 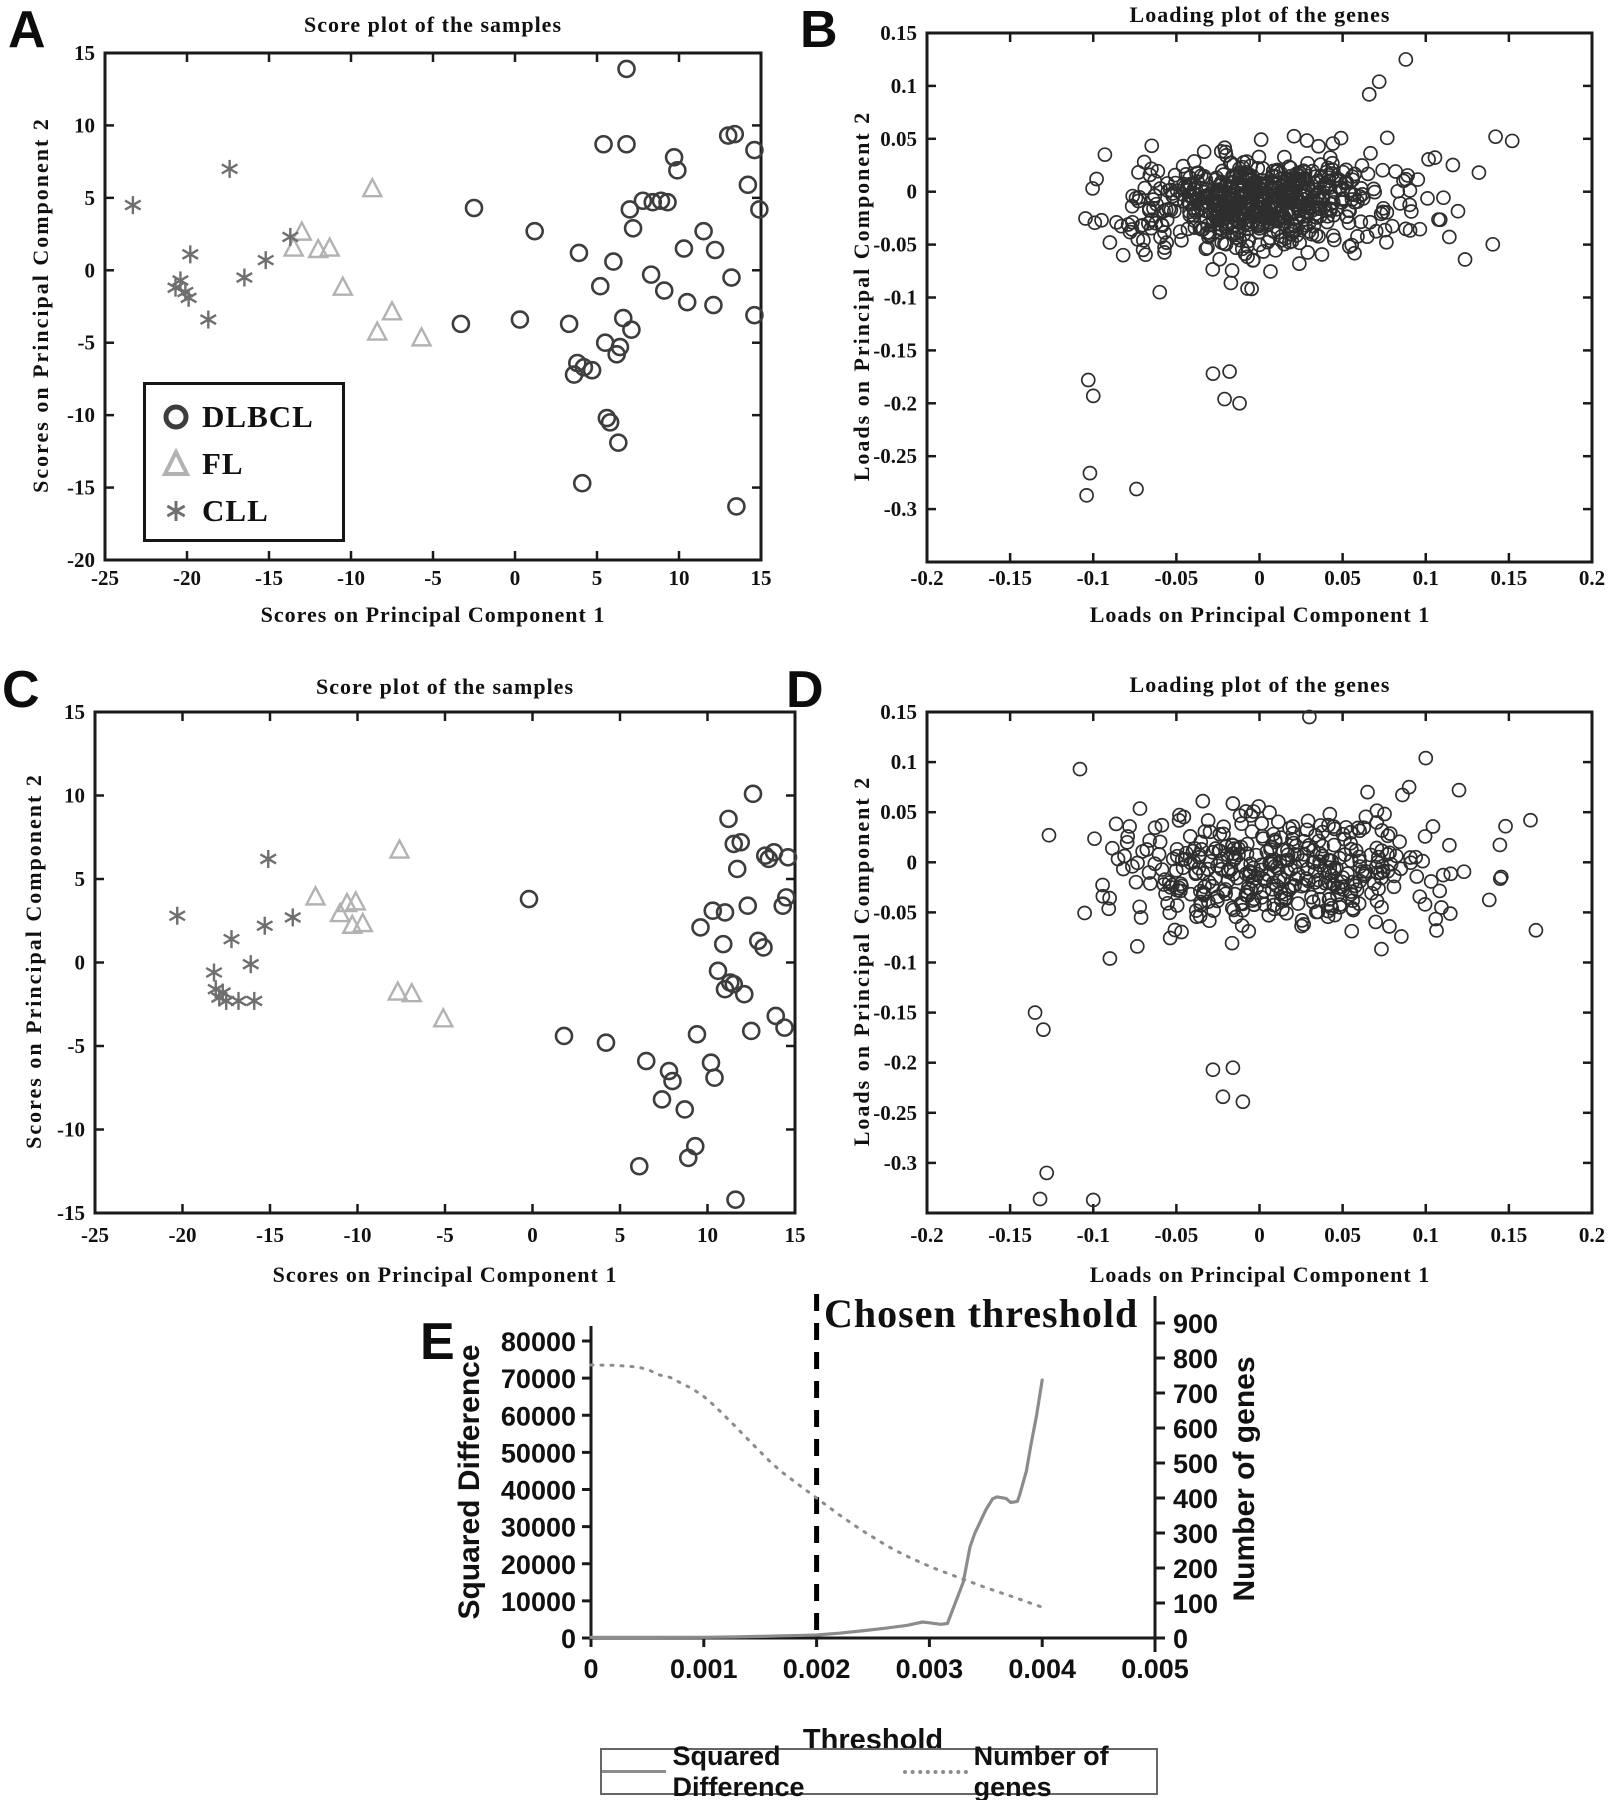 I want to click on svg-text: 300, so click(x=1195, y=1534).